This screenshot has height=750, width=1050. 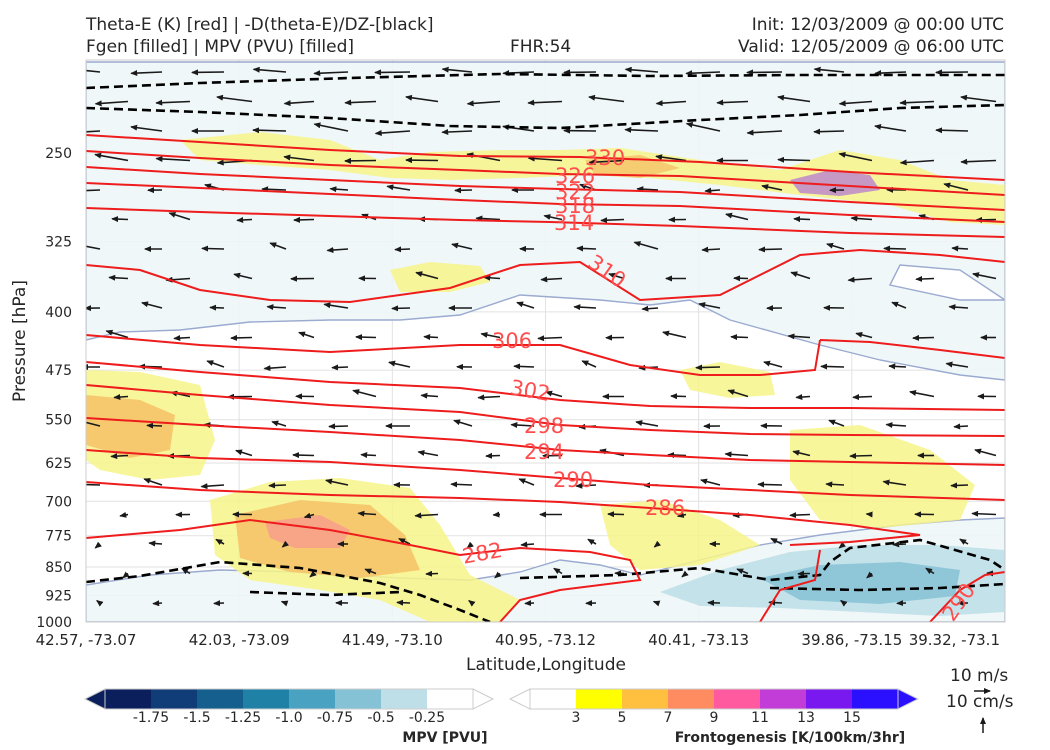 I want to click on theta-e-label: 326, so click(x=575, y=176).